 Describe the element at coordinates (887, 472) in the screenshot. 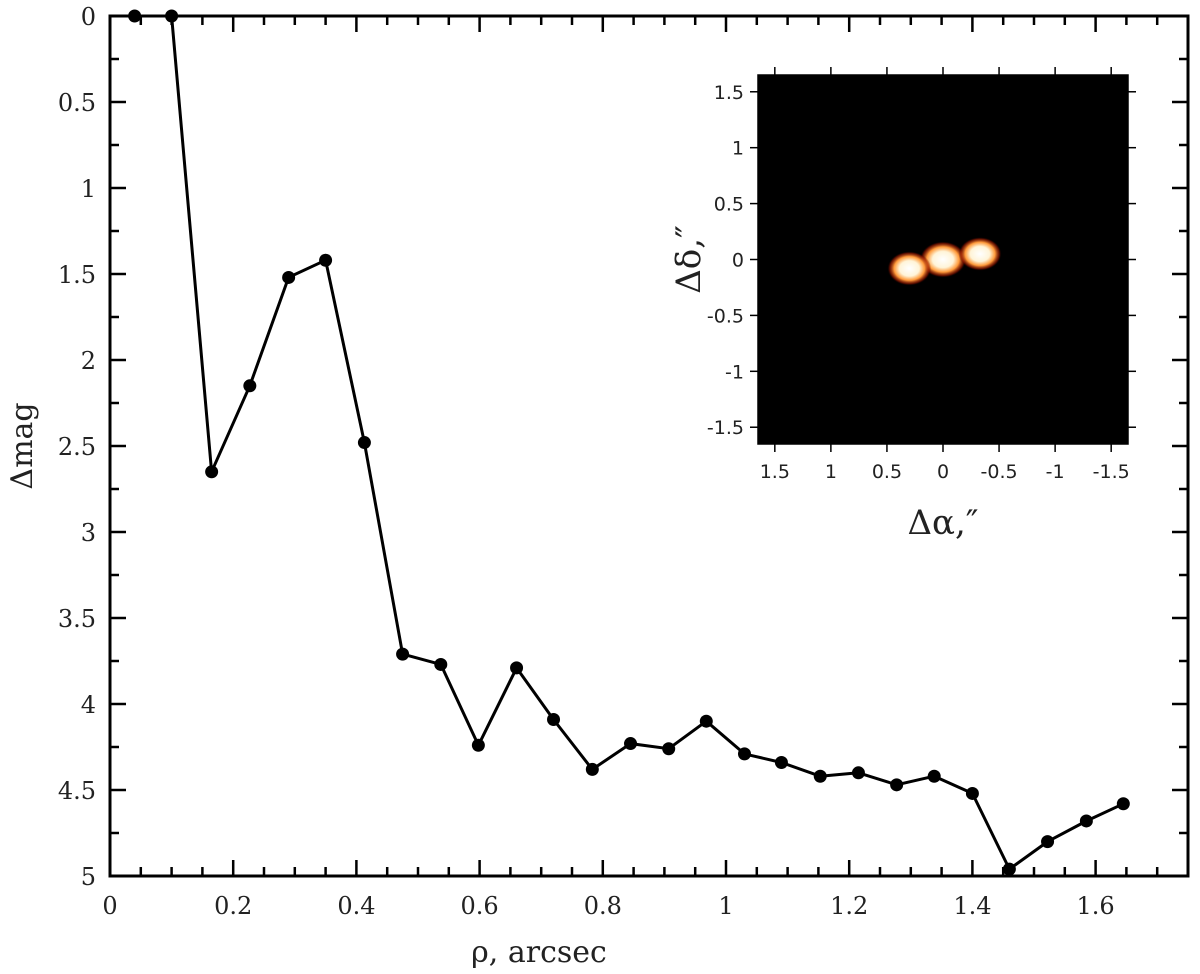

I see `inset-x-tick-label: 0.5` at that location.